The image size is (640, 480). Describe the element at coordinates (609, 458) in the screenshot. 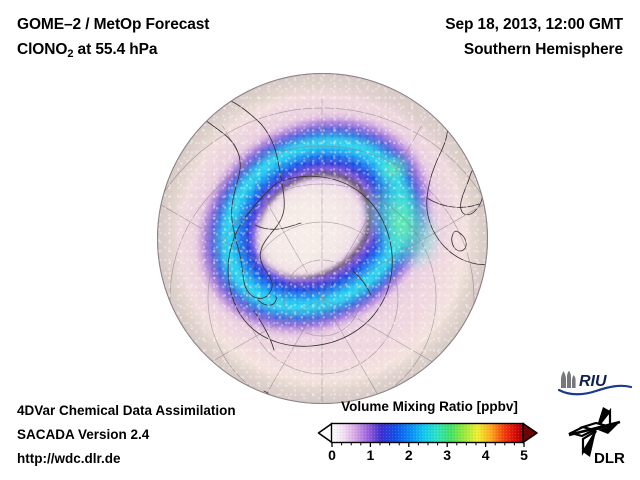

I see `dlr-wordmark: DLR` at that location.